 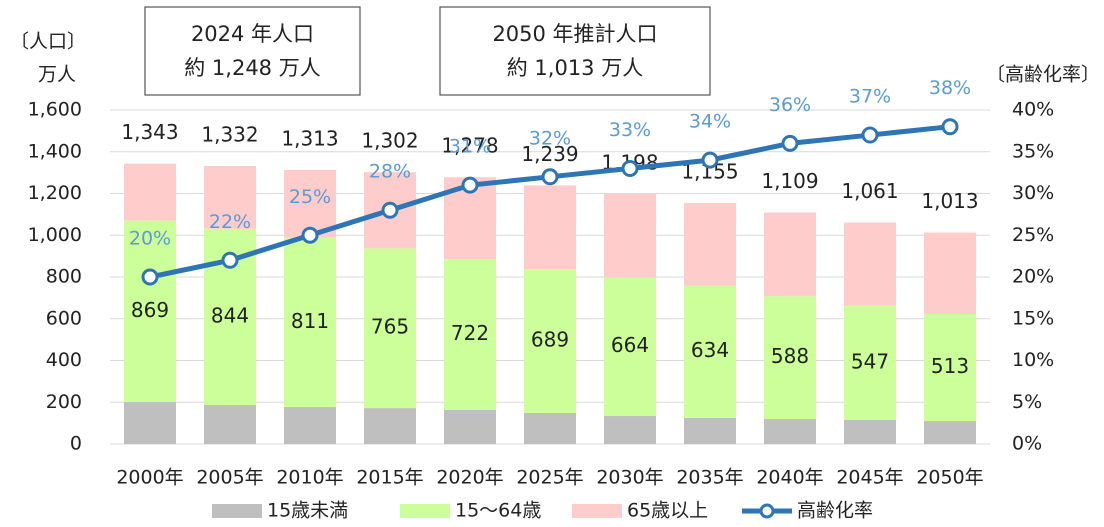 What do you see at coordinates (767, 511) in the screenshot?
I see `legend-marker` at bounding box center [767, 511].